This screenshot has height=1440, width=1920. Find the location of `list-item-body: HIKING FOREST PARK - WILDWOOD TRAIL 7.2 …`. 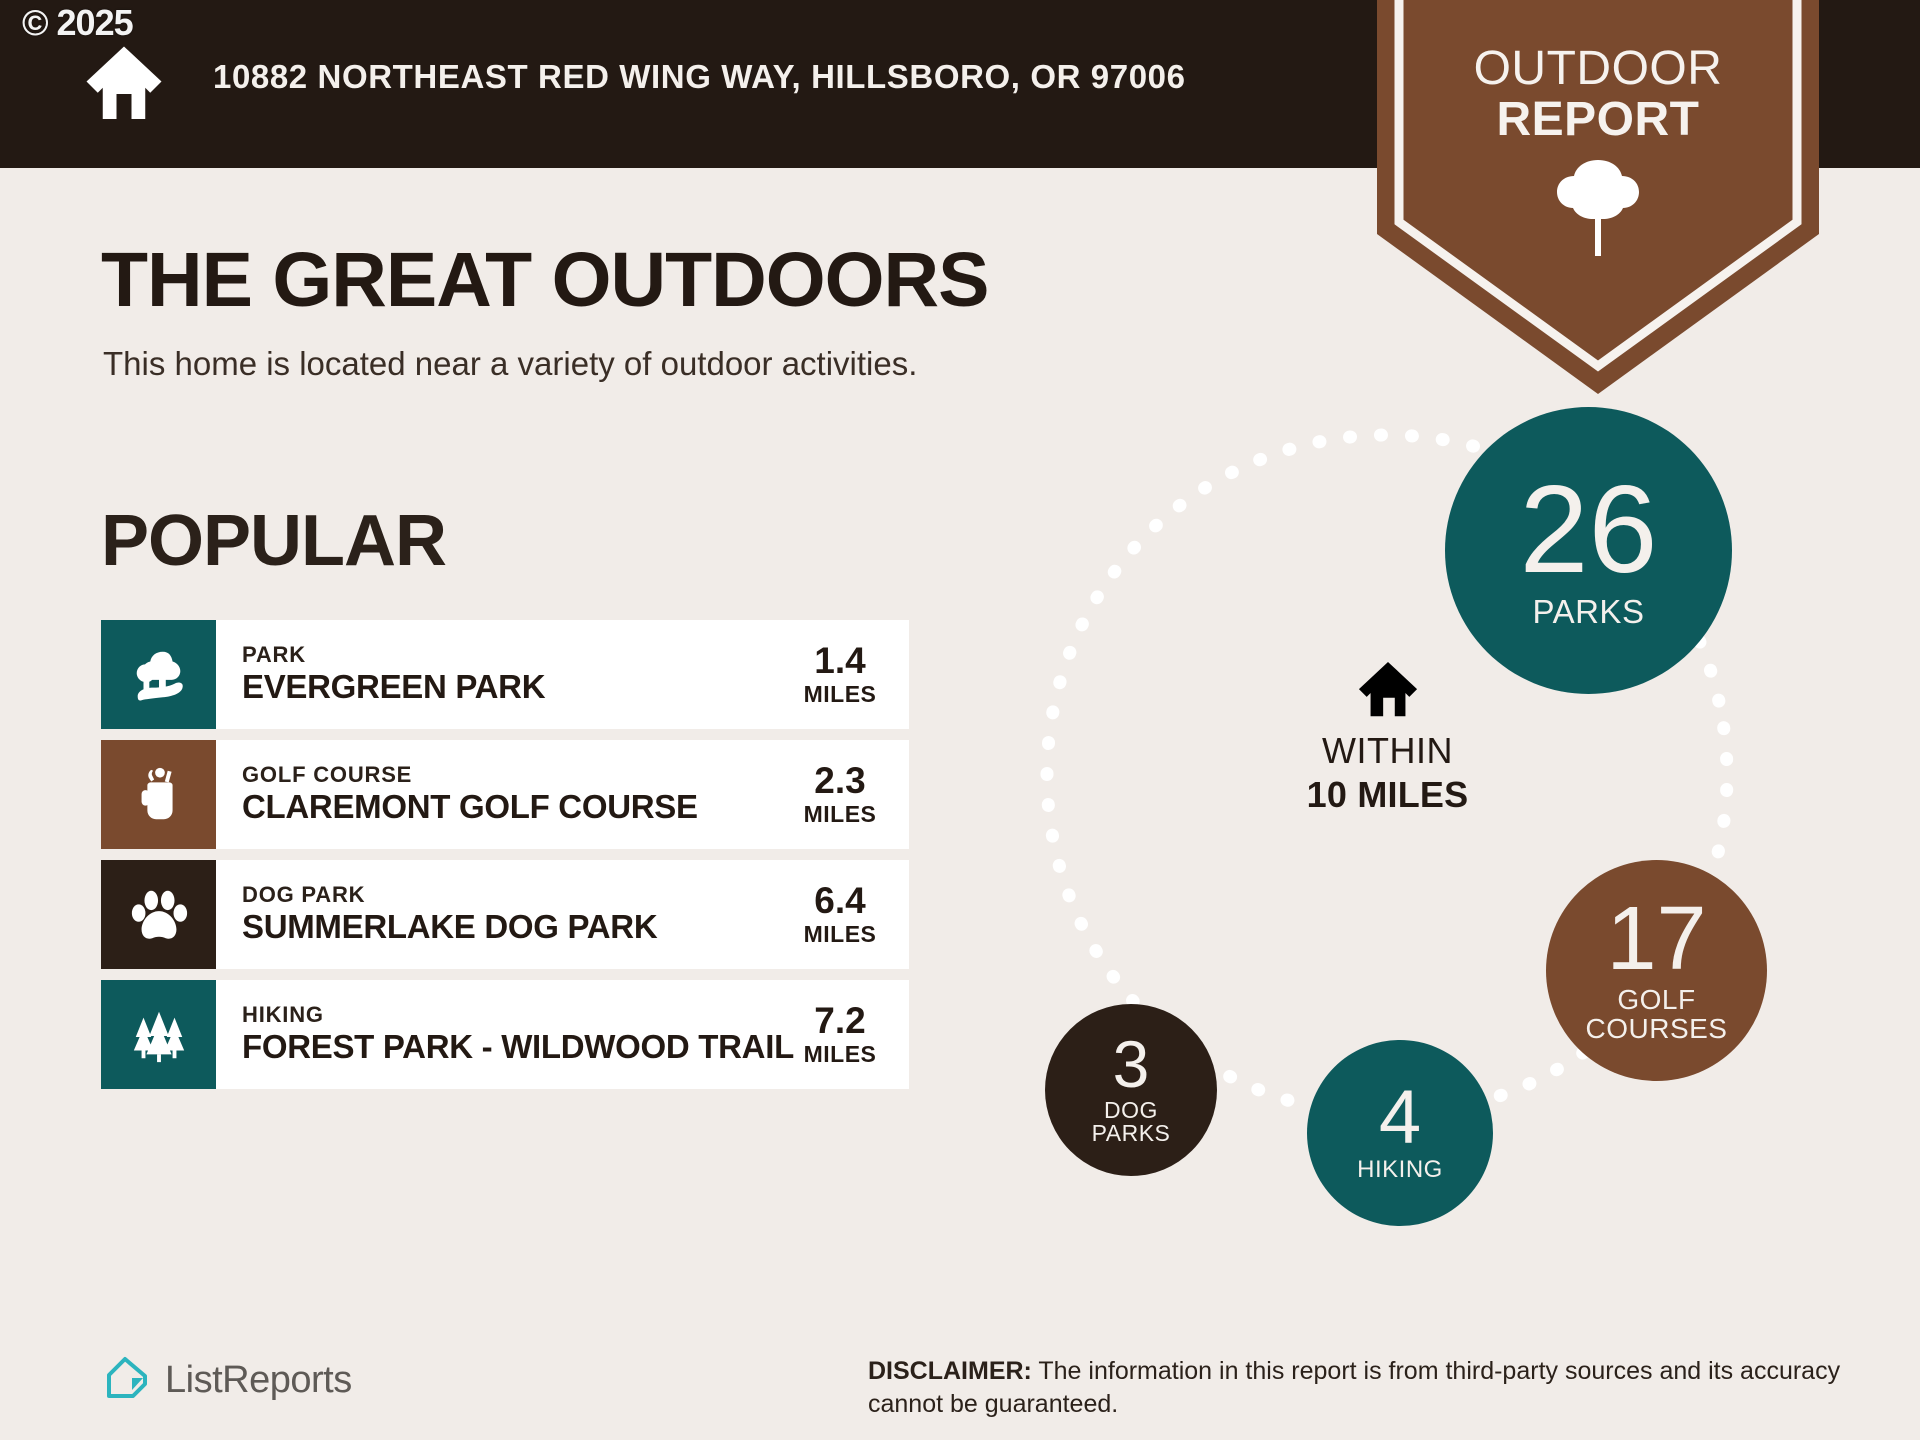

list-item-body: HIKING FOREST PARK - WILDWOOD TRAIL 7.2 … is located at coordinates (562, 1034).